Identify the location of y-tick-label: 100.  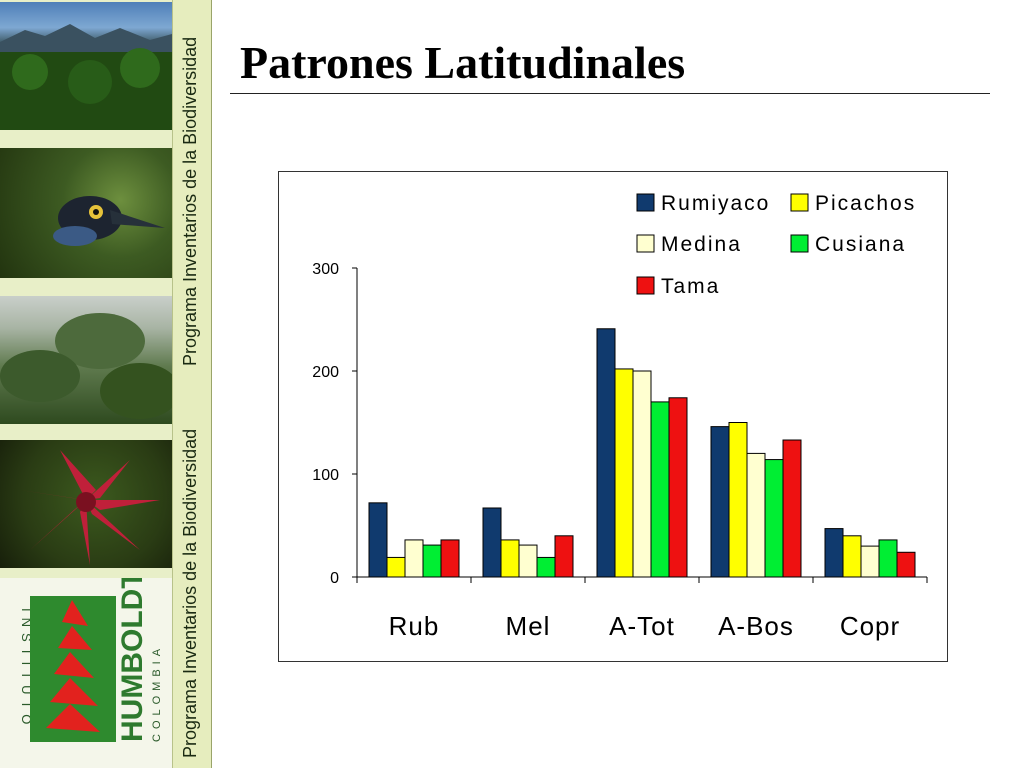
(325, 475).